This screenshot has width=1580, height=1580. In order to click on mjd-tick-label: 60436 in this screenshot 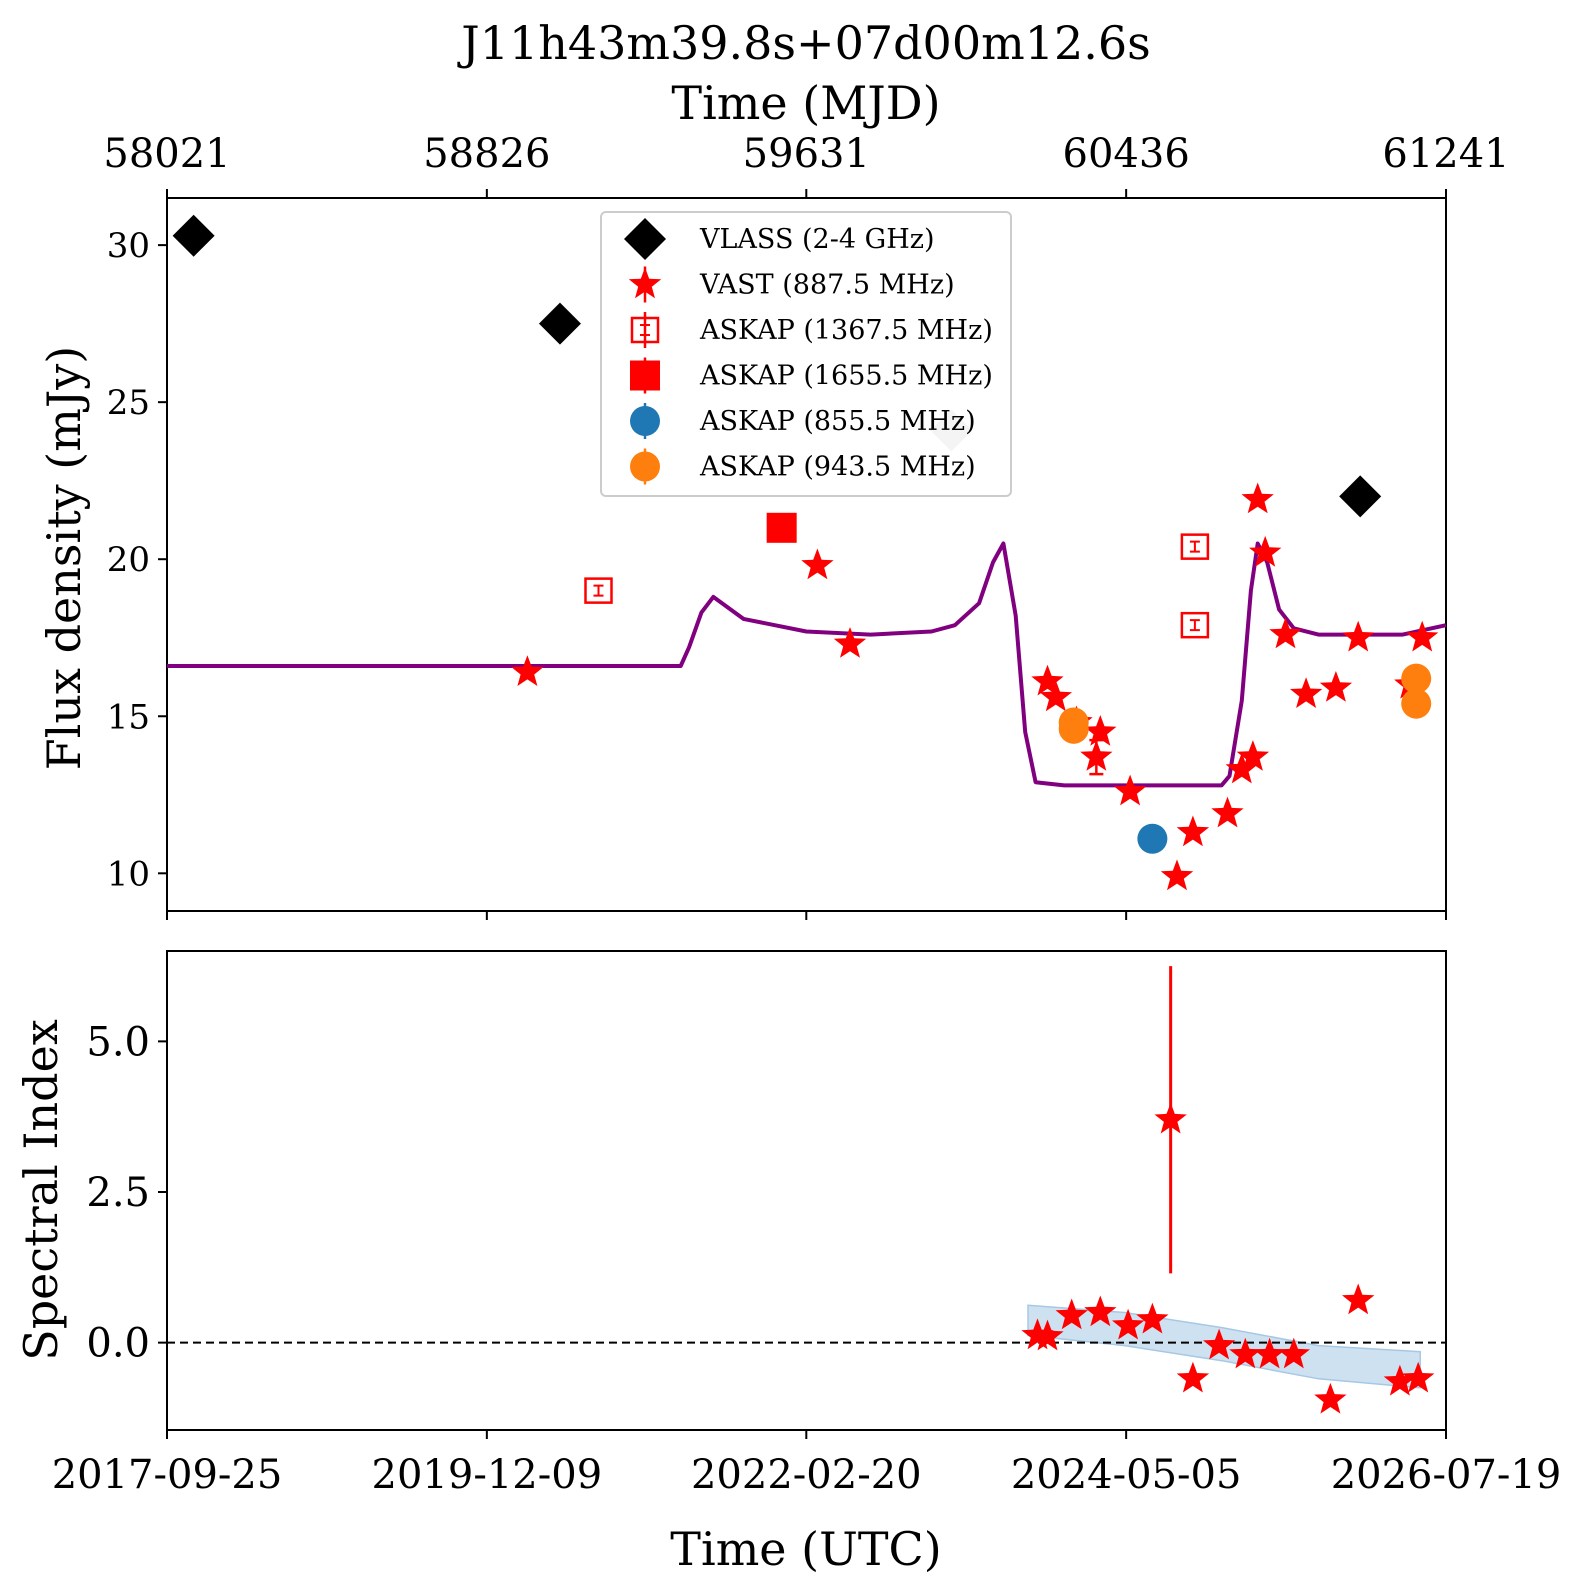, I will do `click(1126, 154)`.